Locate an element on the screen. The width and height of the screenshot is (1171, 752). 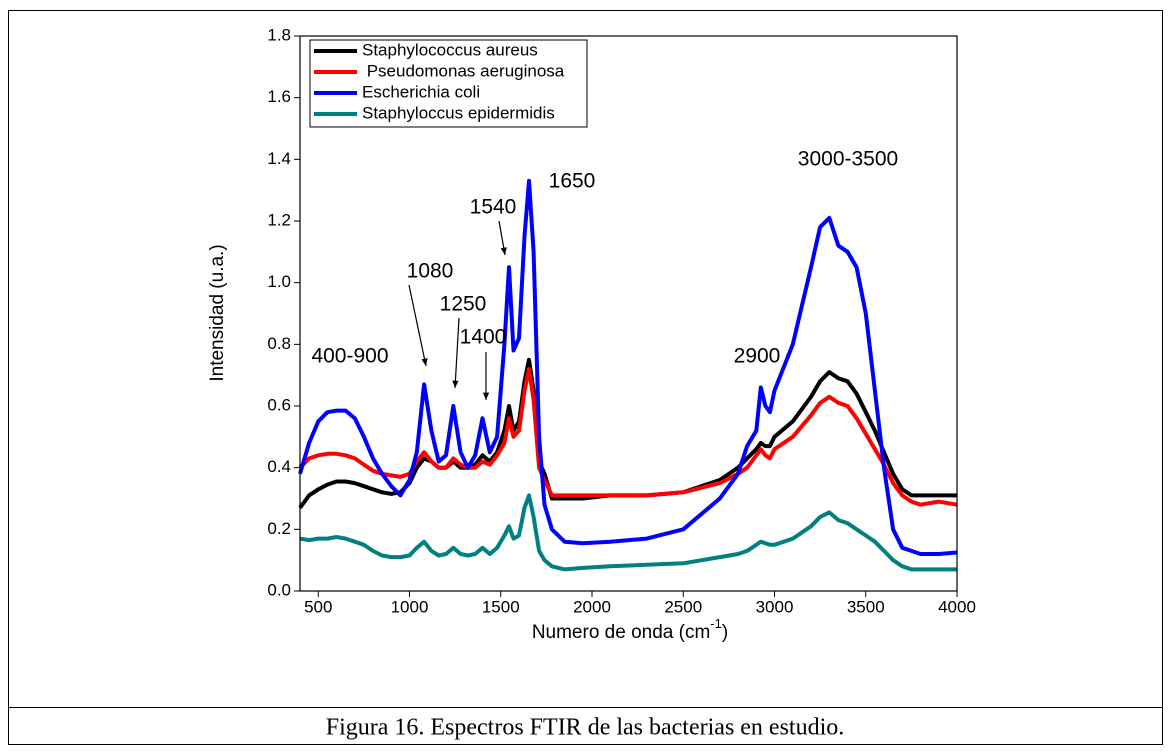
x-label-suffix: ) is located at coordinates (725, 632).